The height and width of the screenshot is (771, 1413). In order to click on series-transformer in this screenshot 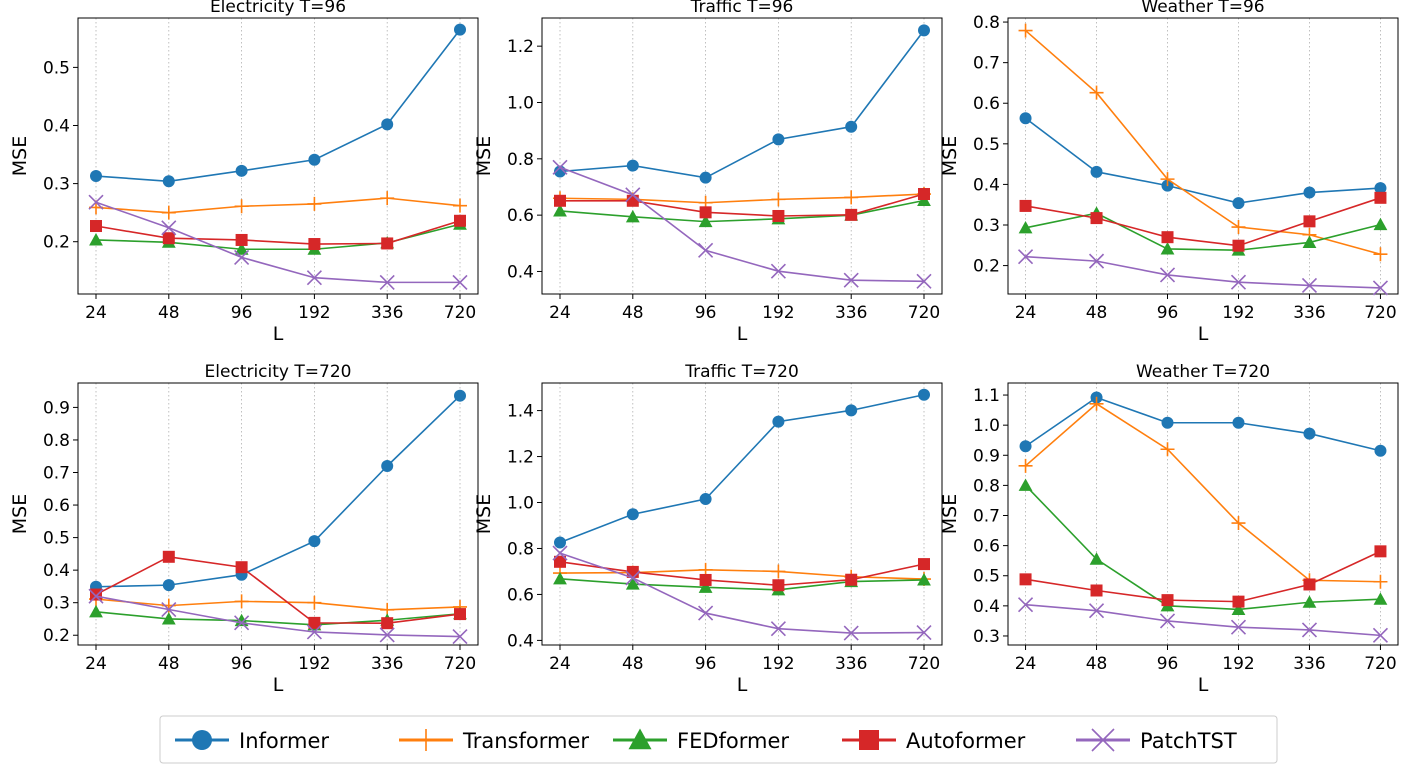, I will do `click(742, 198)`.